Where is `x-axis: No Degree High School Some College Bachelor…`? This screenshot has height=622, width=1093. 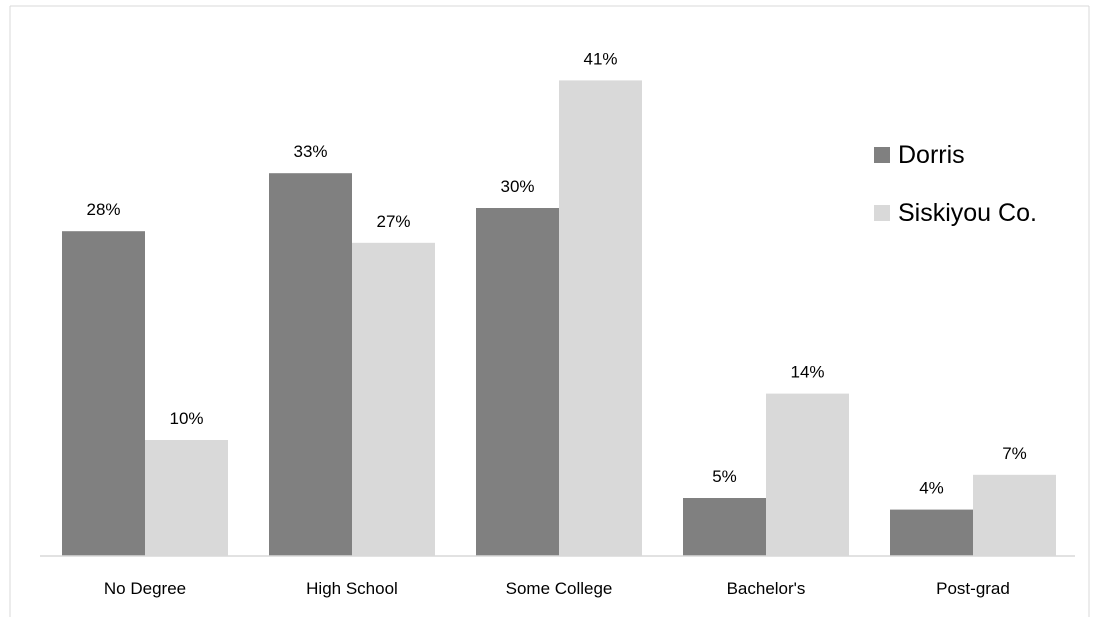
x-axis: No Degree High School Some College Bachelor… is located at coordinates (557, 576).